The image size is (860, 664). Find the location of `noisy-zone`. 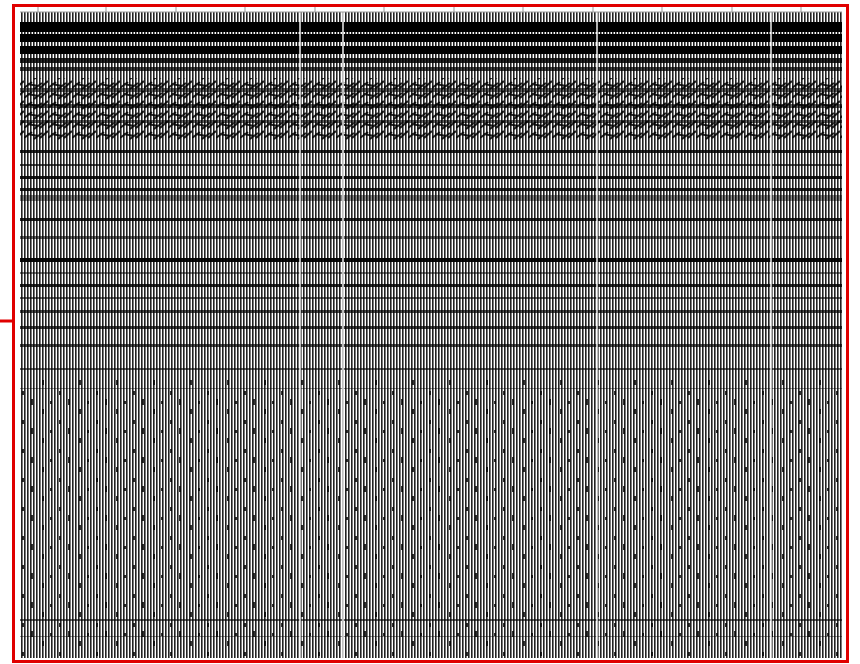

noisy-zone is located at coordinates (431, 109).